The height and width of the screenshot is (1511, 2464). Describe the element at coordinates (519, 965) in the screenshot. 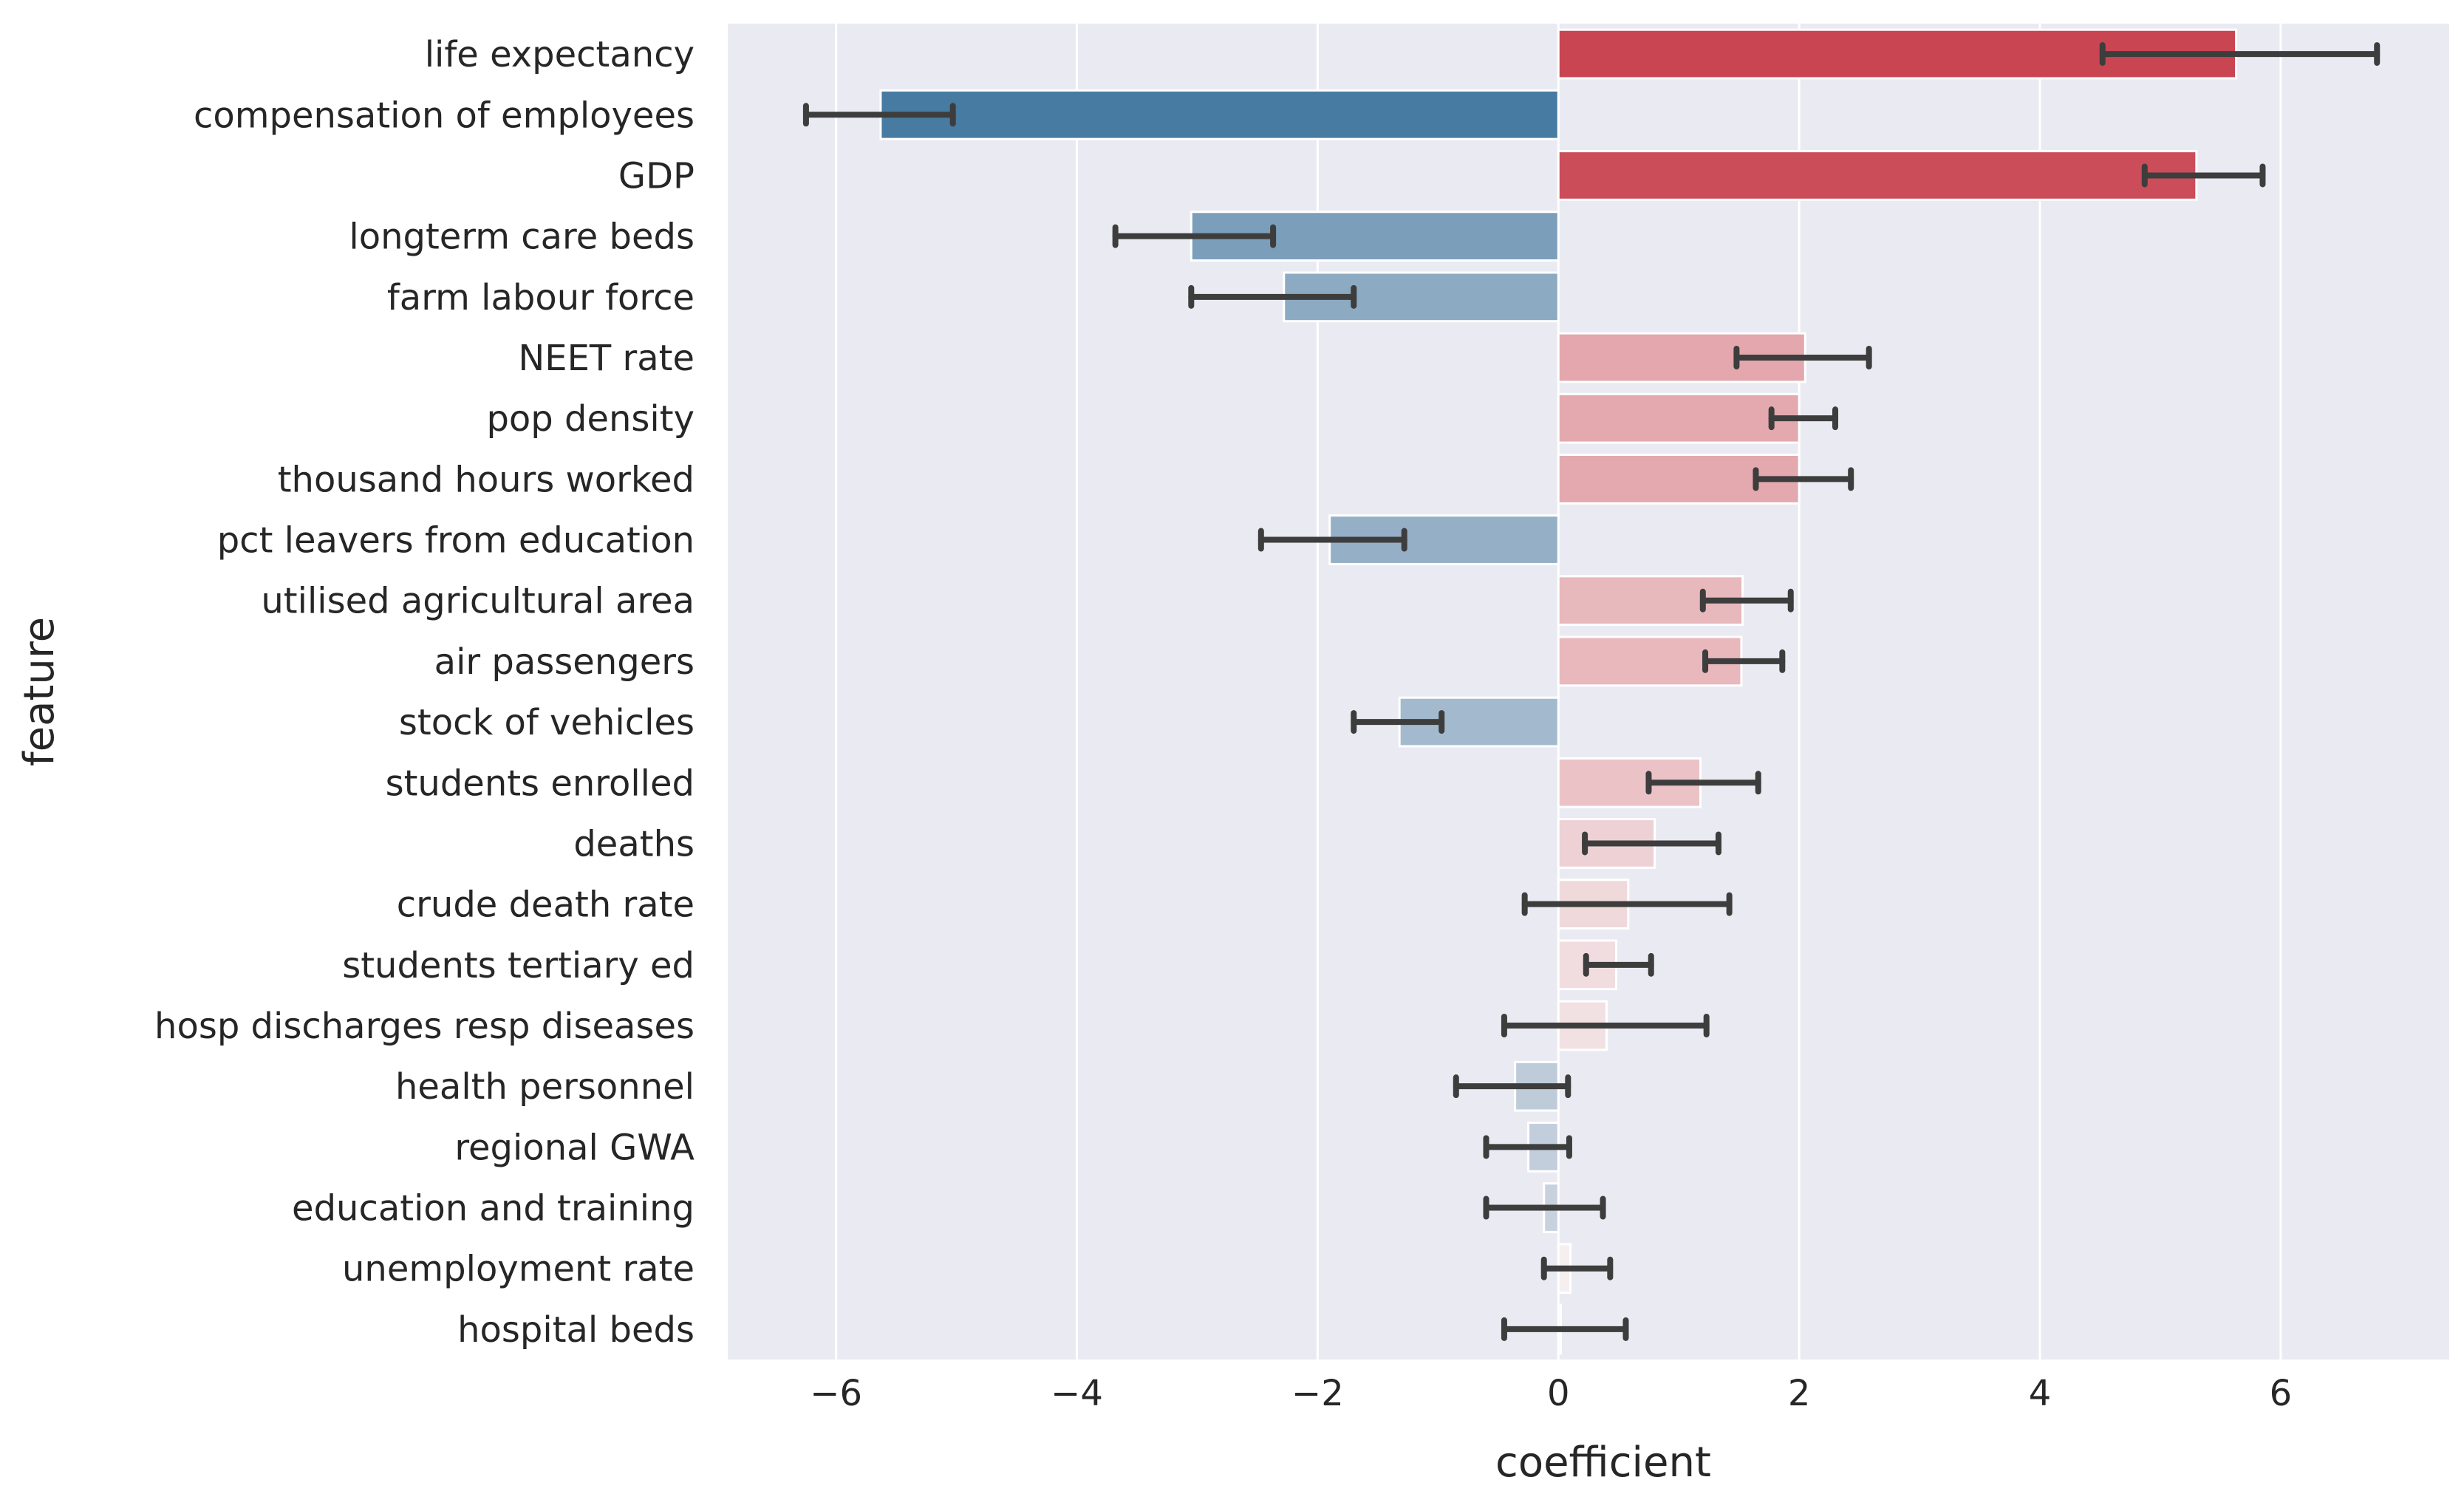

I see `y-tick-label: students tertiary ed` at that location.